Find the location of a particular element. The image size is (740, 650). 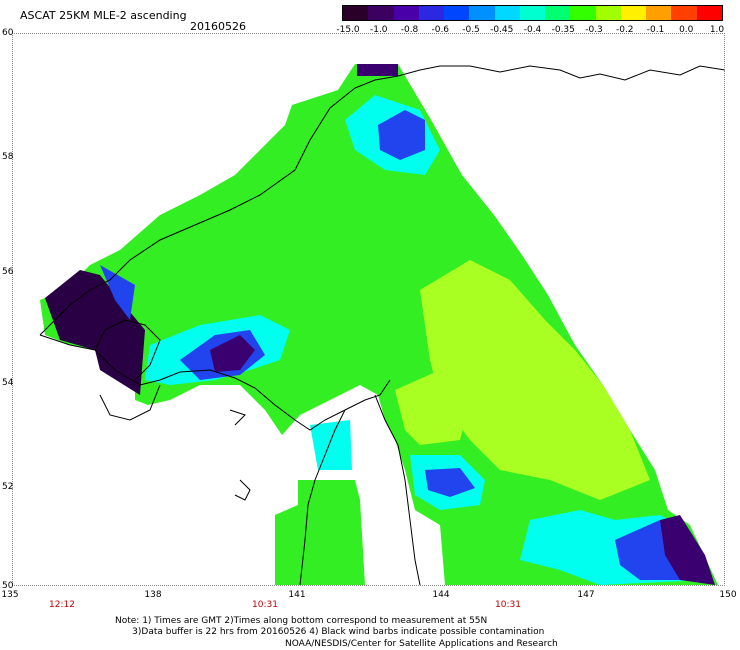

color-scale-label: -0.1 is located at coordinates (655, 30).